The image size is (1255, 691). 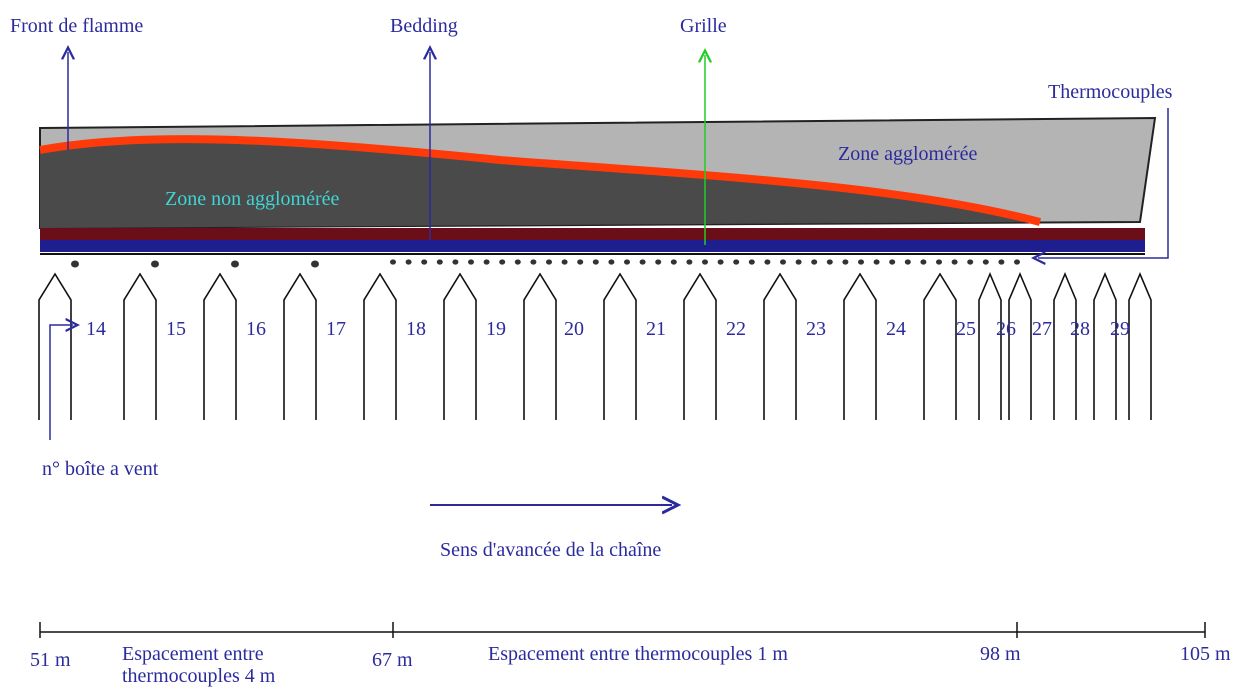 What do you see at coordinates (416, 329) in the screenshot?
I see `windbox-number: 18` at bounding box center [416, 329].